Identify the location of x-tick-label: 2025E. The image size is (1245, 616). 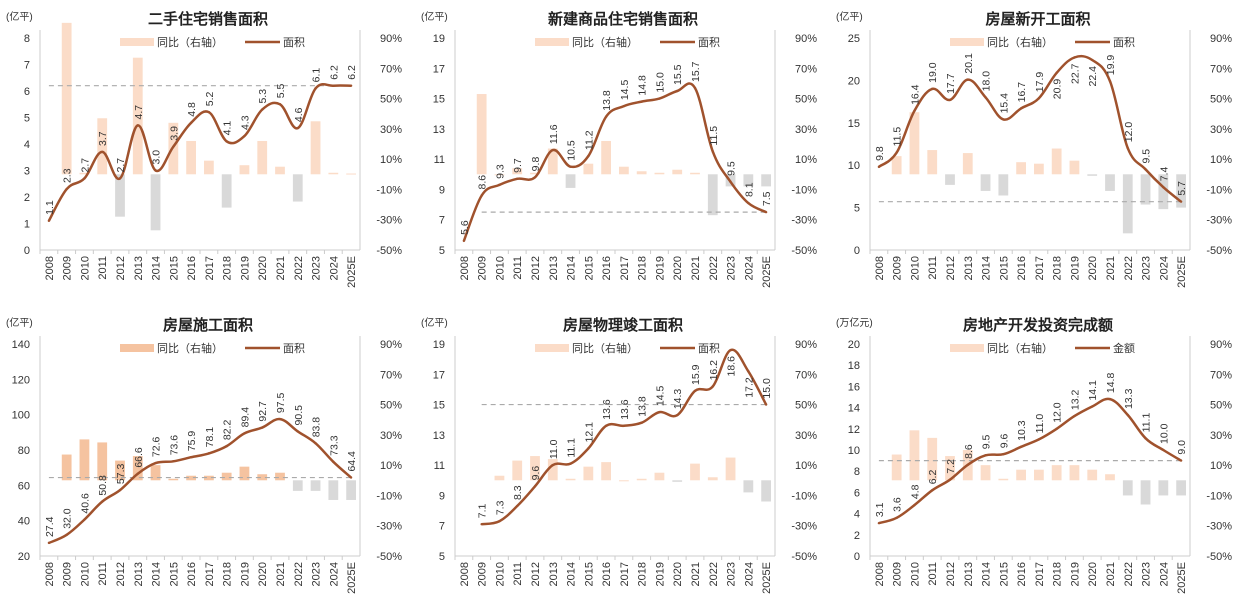
(767, 272).